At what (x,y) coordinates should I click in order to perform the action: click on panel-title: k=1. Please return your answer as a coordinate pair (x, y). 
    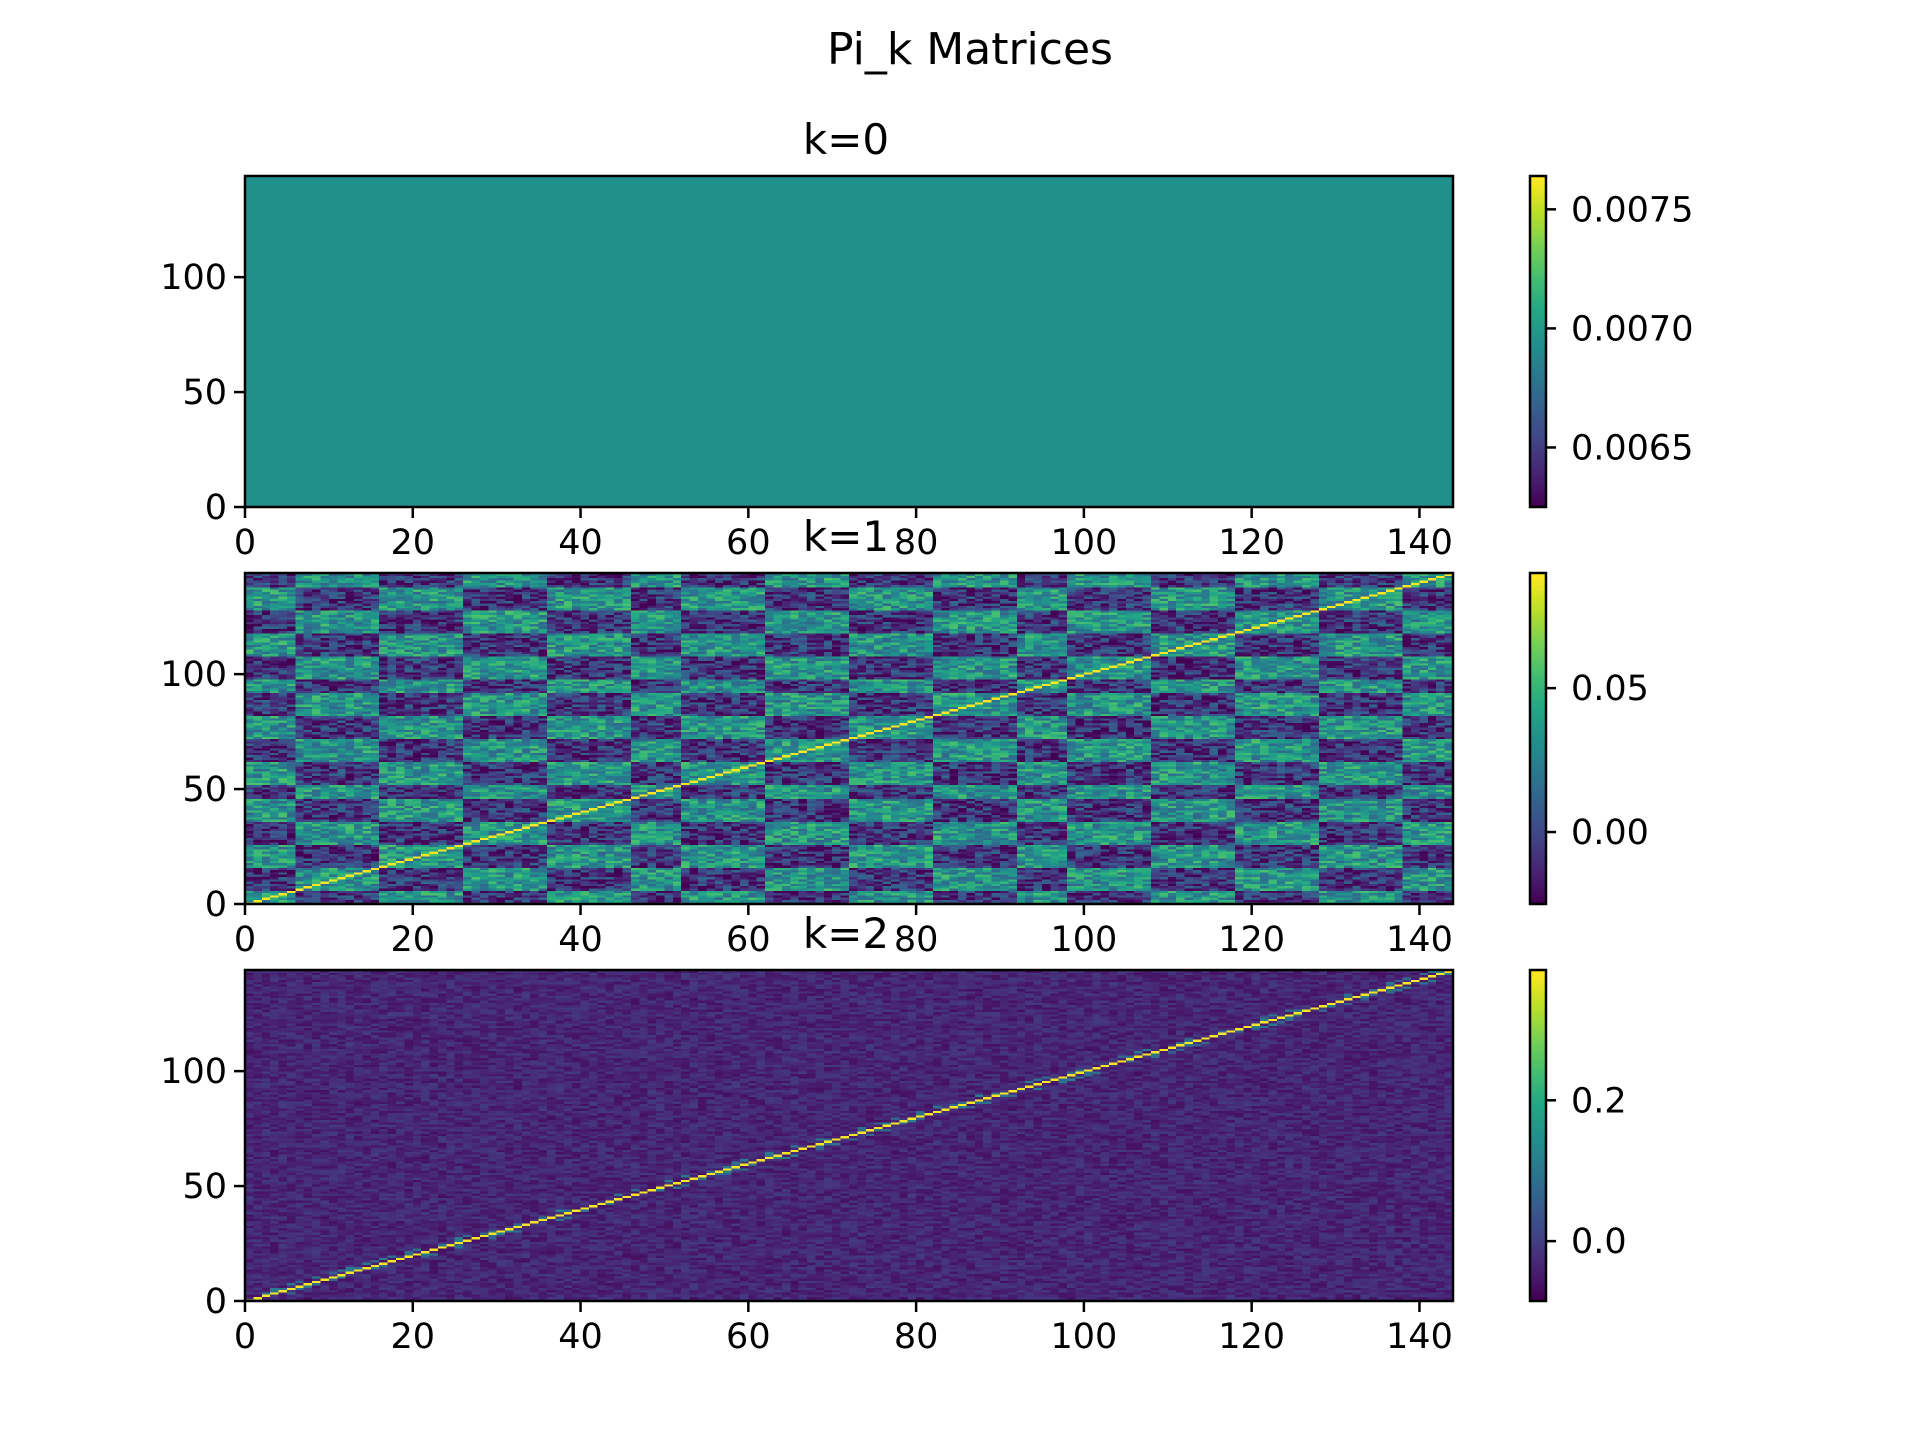
    Looking at the image, I should click on (846, 536).